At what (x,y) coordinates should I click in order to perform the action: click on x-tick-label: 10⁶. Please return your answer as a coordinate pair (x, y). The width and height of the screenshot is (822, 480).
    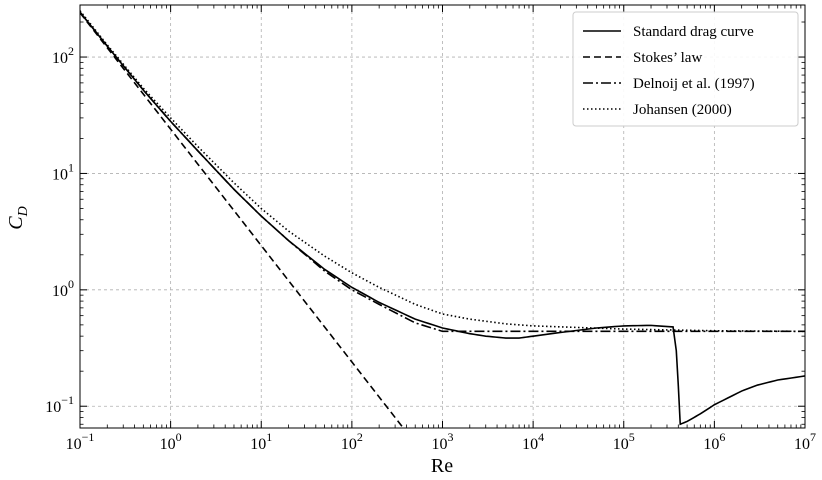
    Looking at the image, I should click on (714, 441).